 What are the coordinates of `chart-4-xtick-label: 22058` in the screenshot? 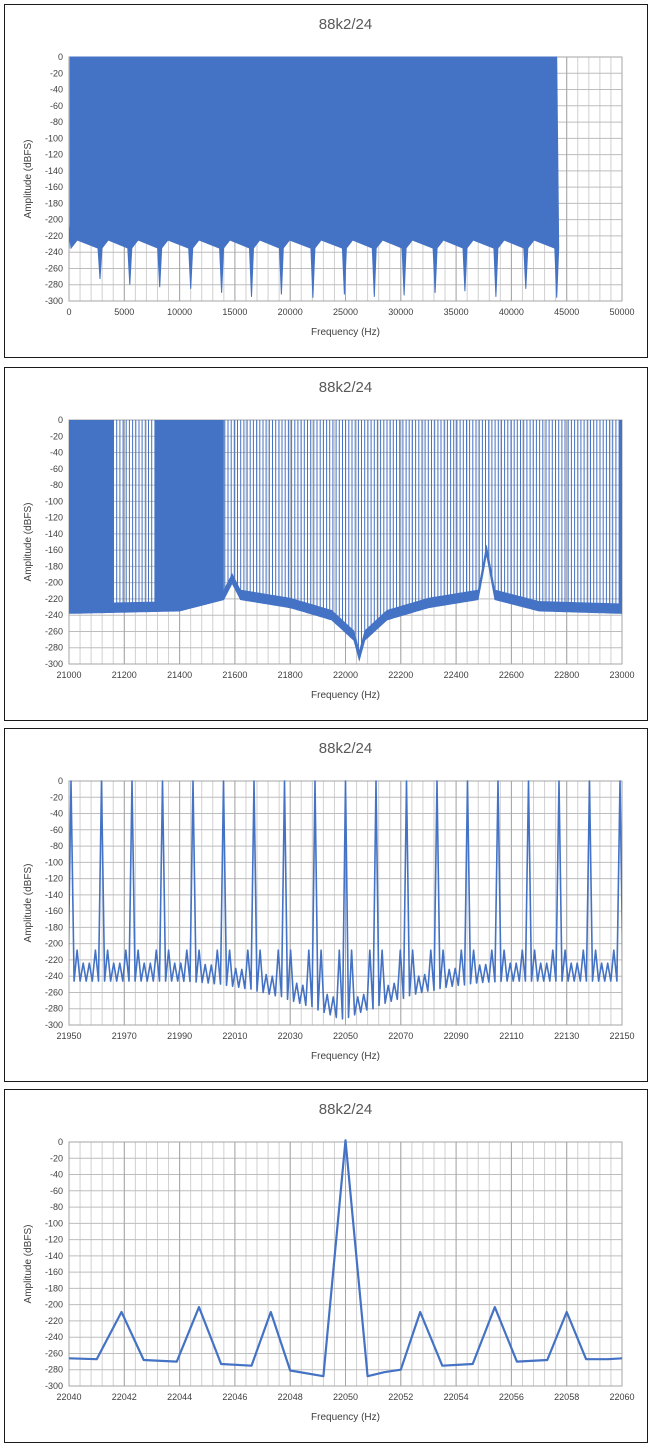 It's located at (566, 1397).